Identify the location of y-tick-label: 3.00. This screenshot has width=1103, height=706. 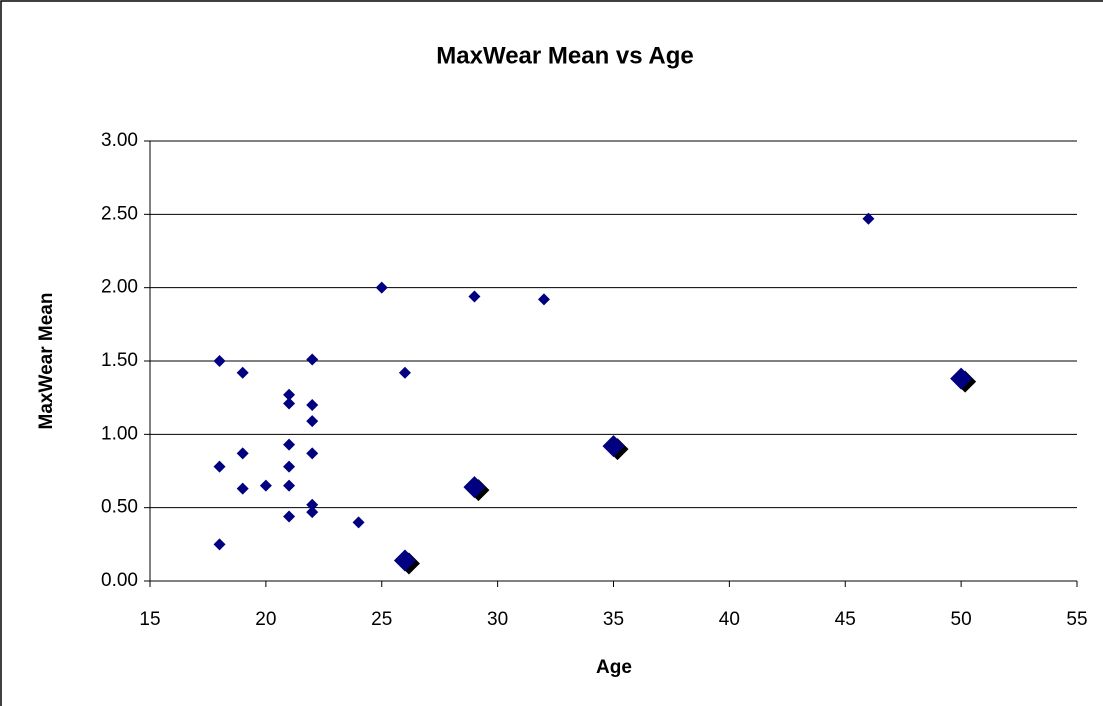
(119, 140).